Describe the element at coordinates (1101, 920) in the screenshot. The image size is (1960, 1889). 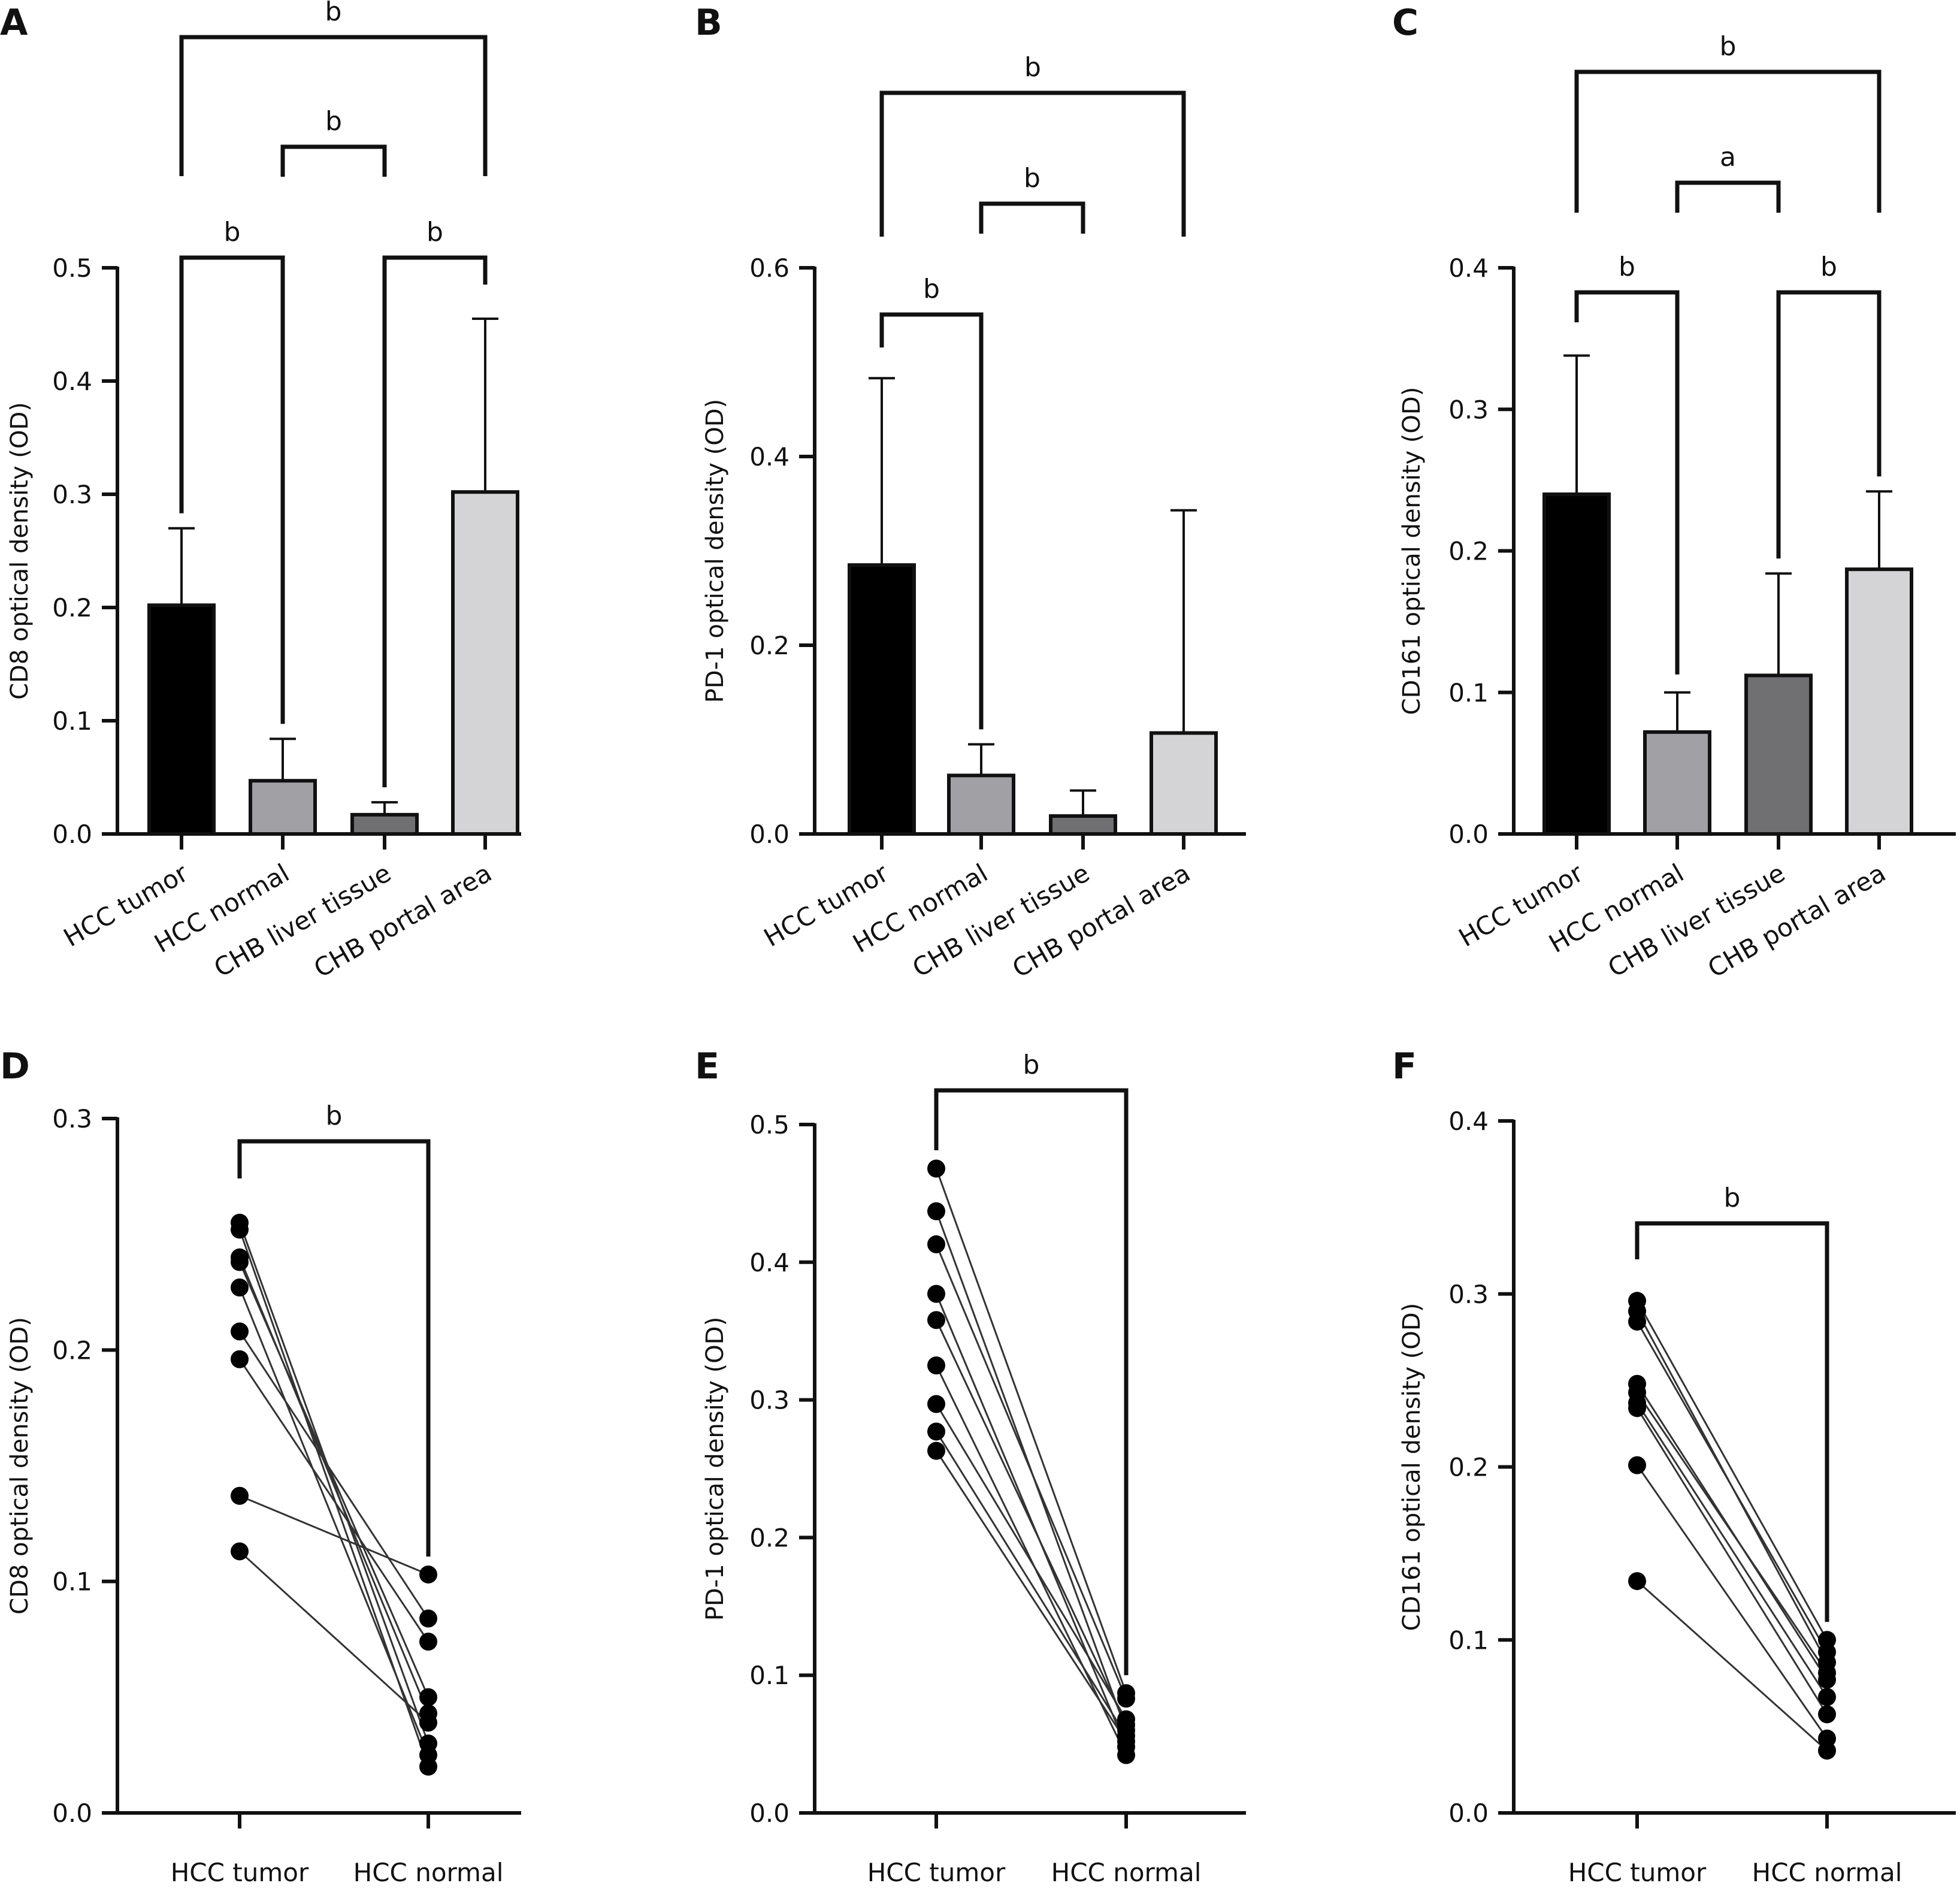
I see `category-label: CHB portal area` at that location.